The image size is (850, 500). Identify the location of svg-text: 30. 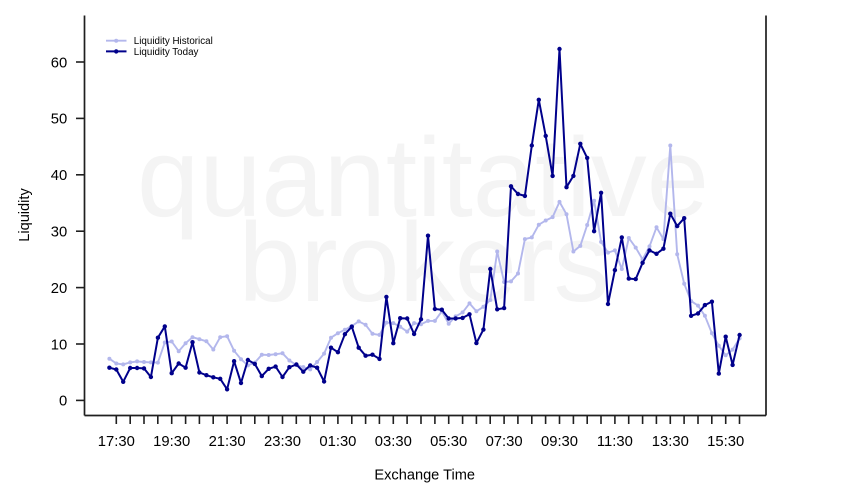
(59, 233).